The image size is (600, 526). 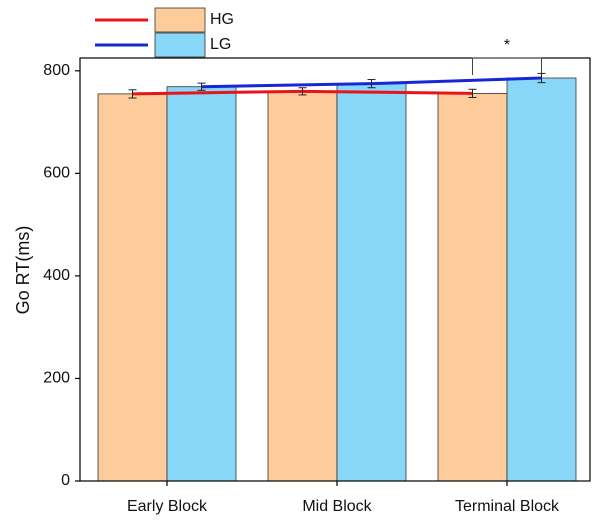 I want to click on y-tick-label: 800, so click(x=56, y=70).